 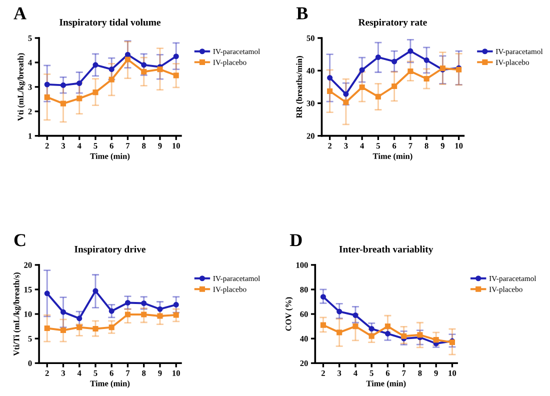 What do you see at coordinates (110, 23) in the screenshot?
I see `chart-title: Inspiratory tidal volume` at bounding box center [110, 23].